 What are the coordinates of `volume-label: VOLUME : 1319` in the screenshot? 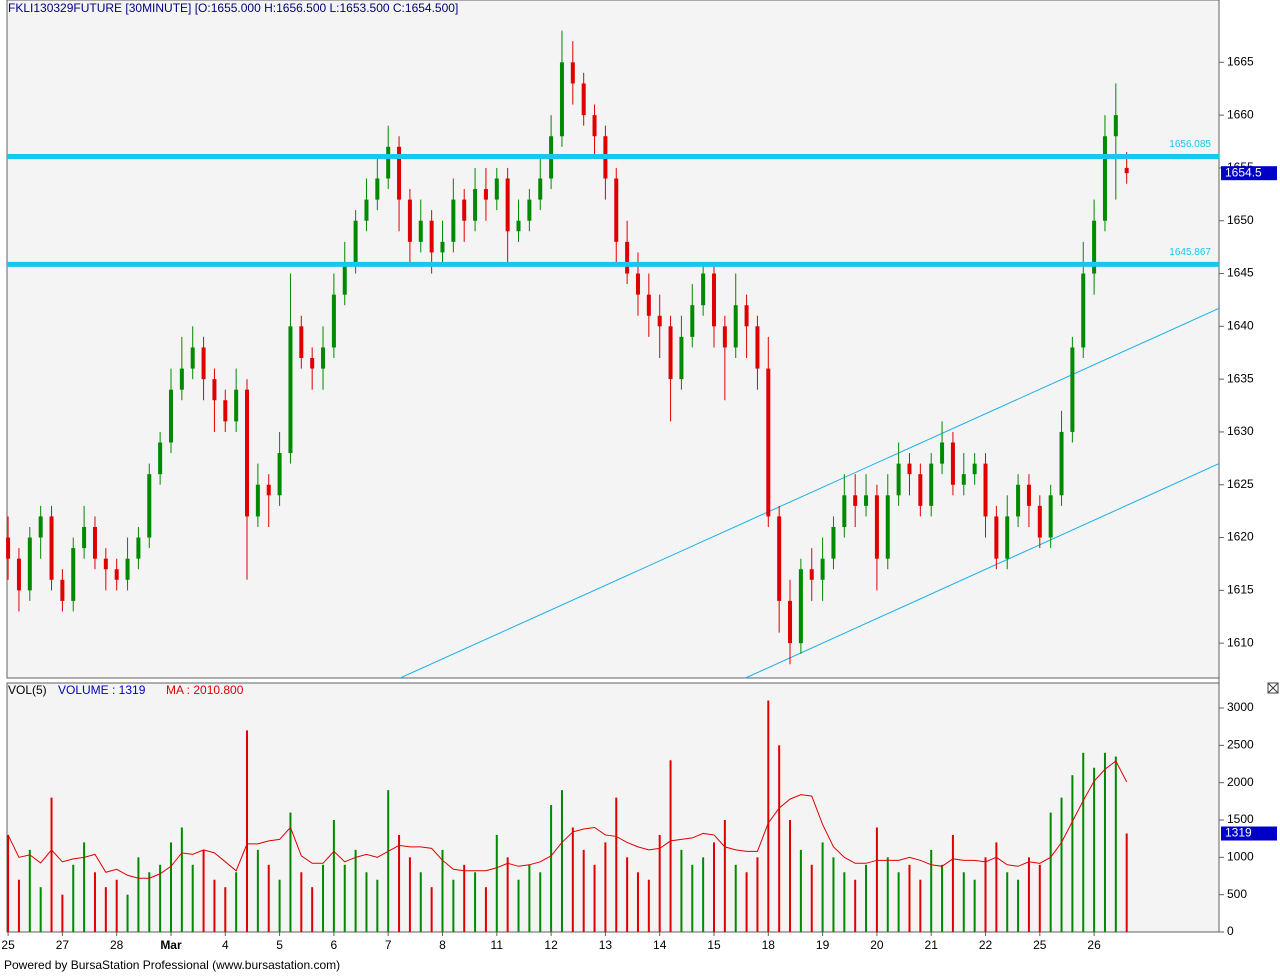 It's located at (102, 690).